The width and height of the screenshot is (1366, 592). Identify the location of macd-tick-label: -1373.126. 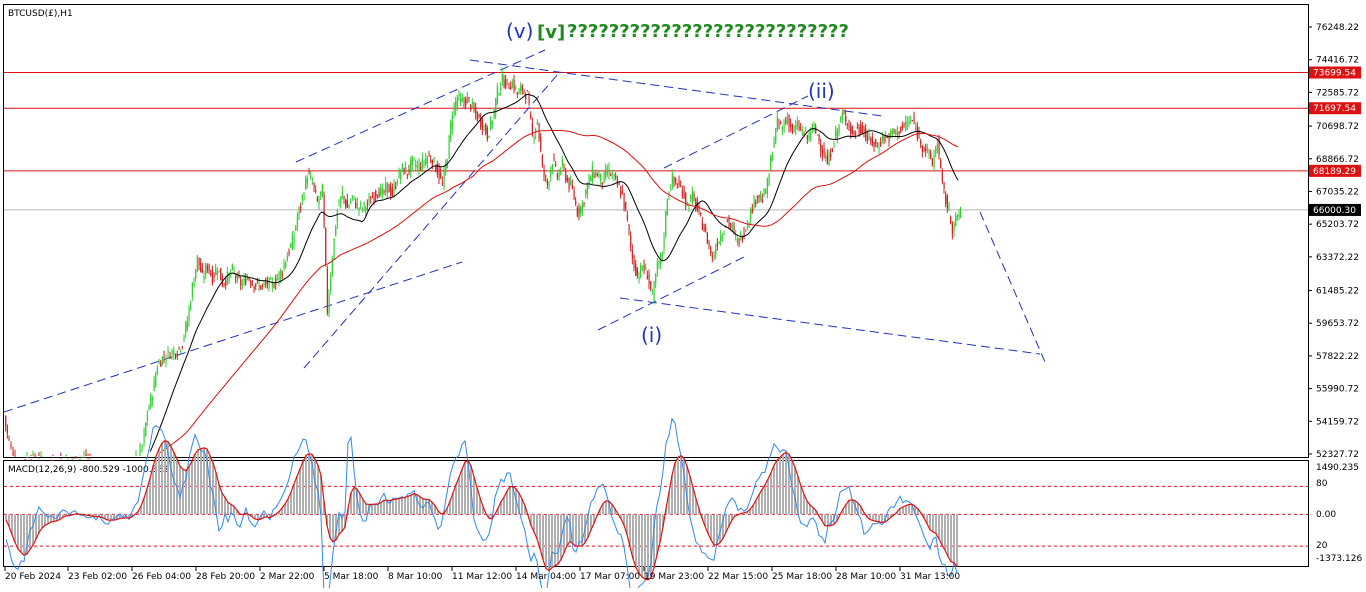
(1339, 559).